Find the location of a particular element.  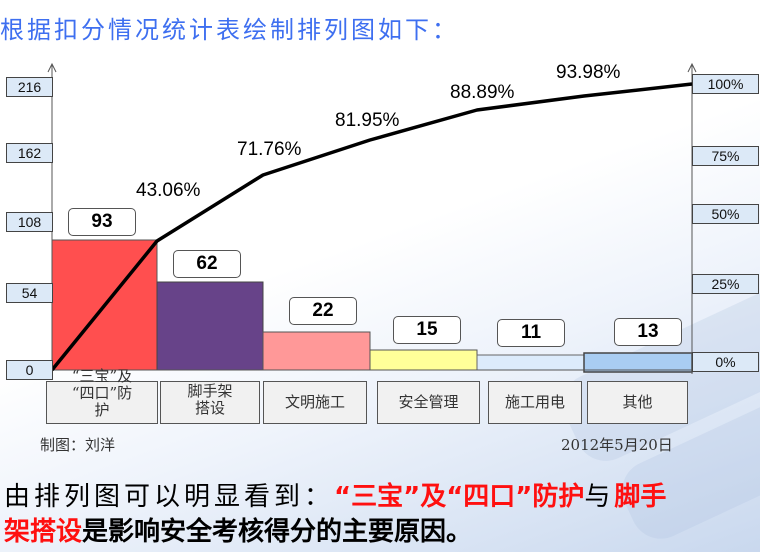

left-axis-tick: 162 is located at coordinates (29, 153).